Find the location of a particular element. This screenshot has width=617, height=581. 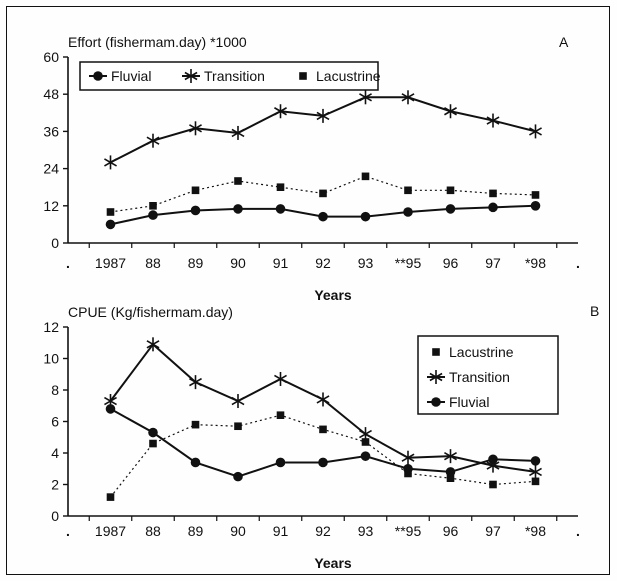

series-transition is located at coordinates (323, 130).